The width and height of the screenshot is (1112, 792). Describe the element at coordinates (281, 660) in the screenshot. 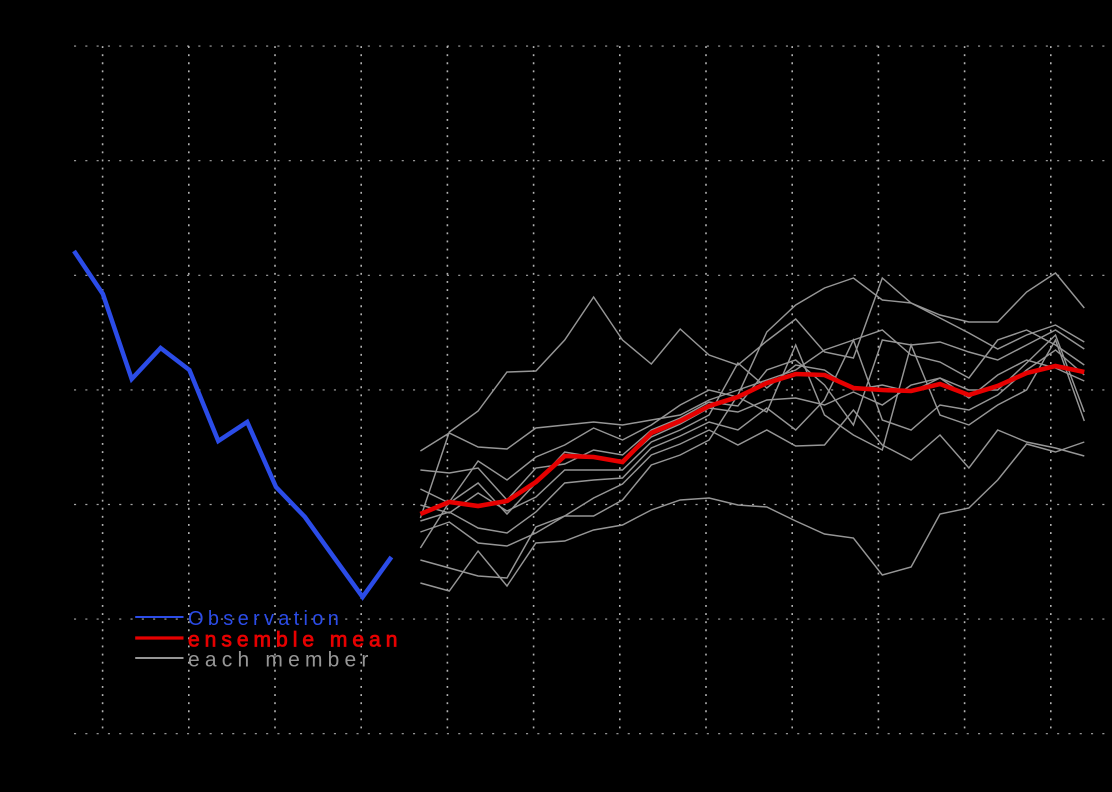

I see `svg-text: each member` at that location.